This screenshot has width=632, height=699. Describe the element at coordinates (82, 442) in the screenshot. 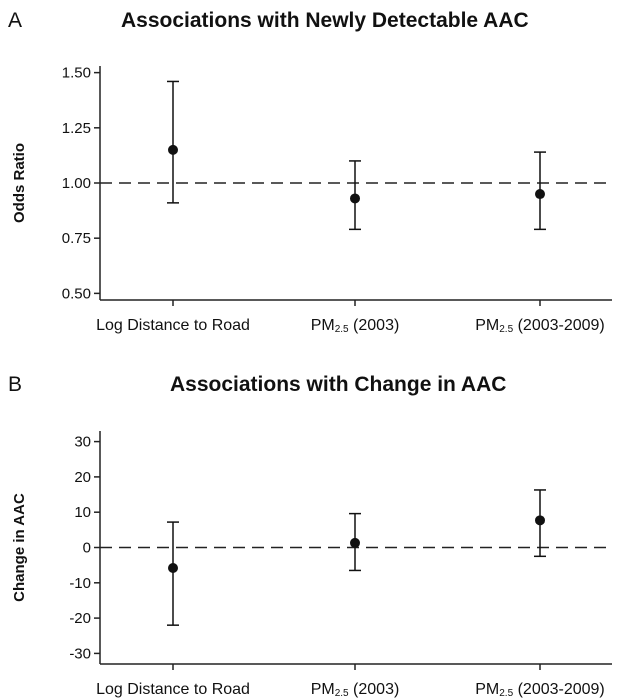

I see `panel-b-y-tick-label: 30` at that location.